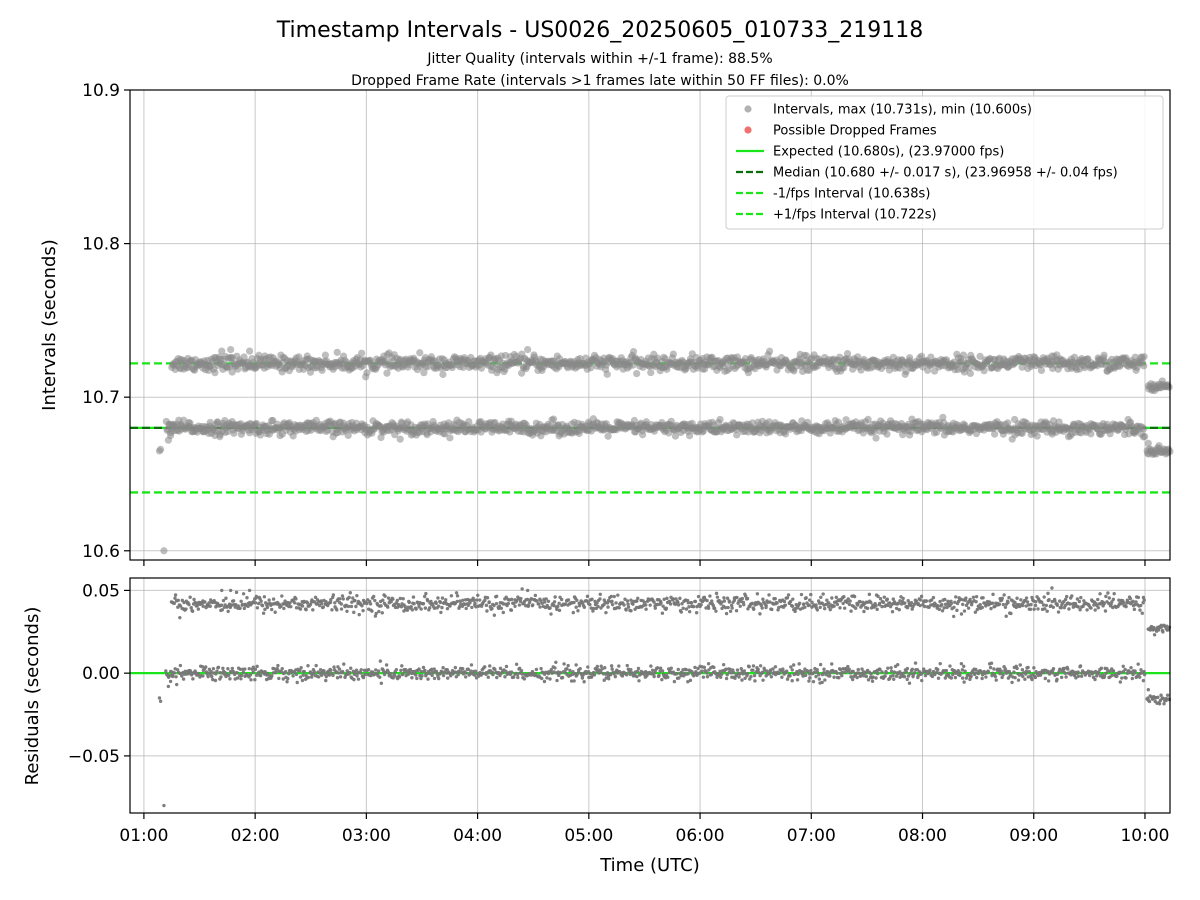  Describe the element at coordinates (1144, 836) in the screenshot. I see `xtick-label-9: 10:00` at that location.